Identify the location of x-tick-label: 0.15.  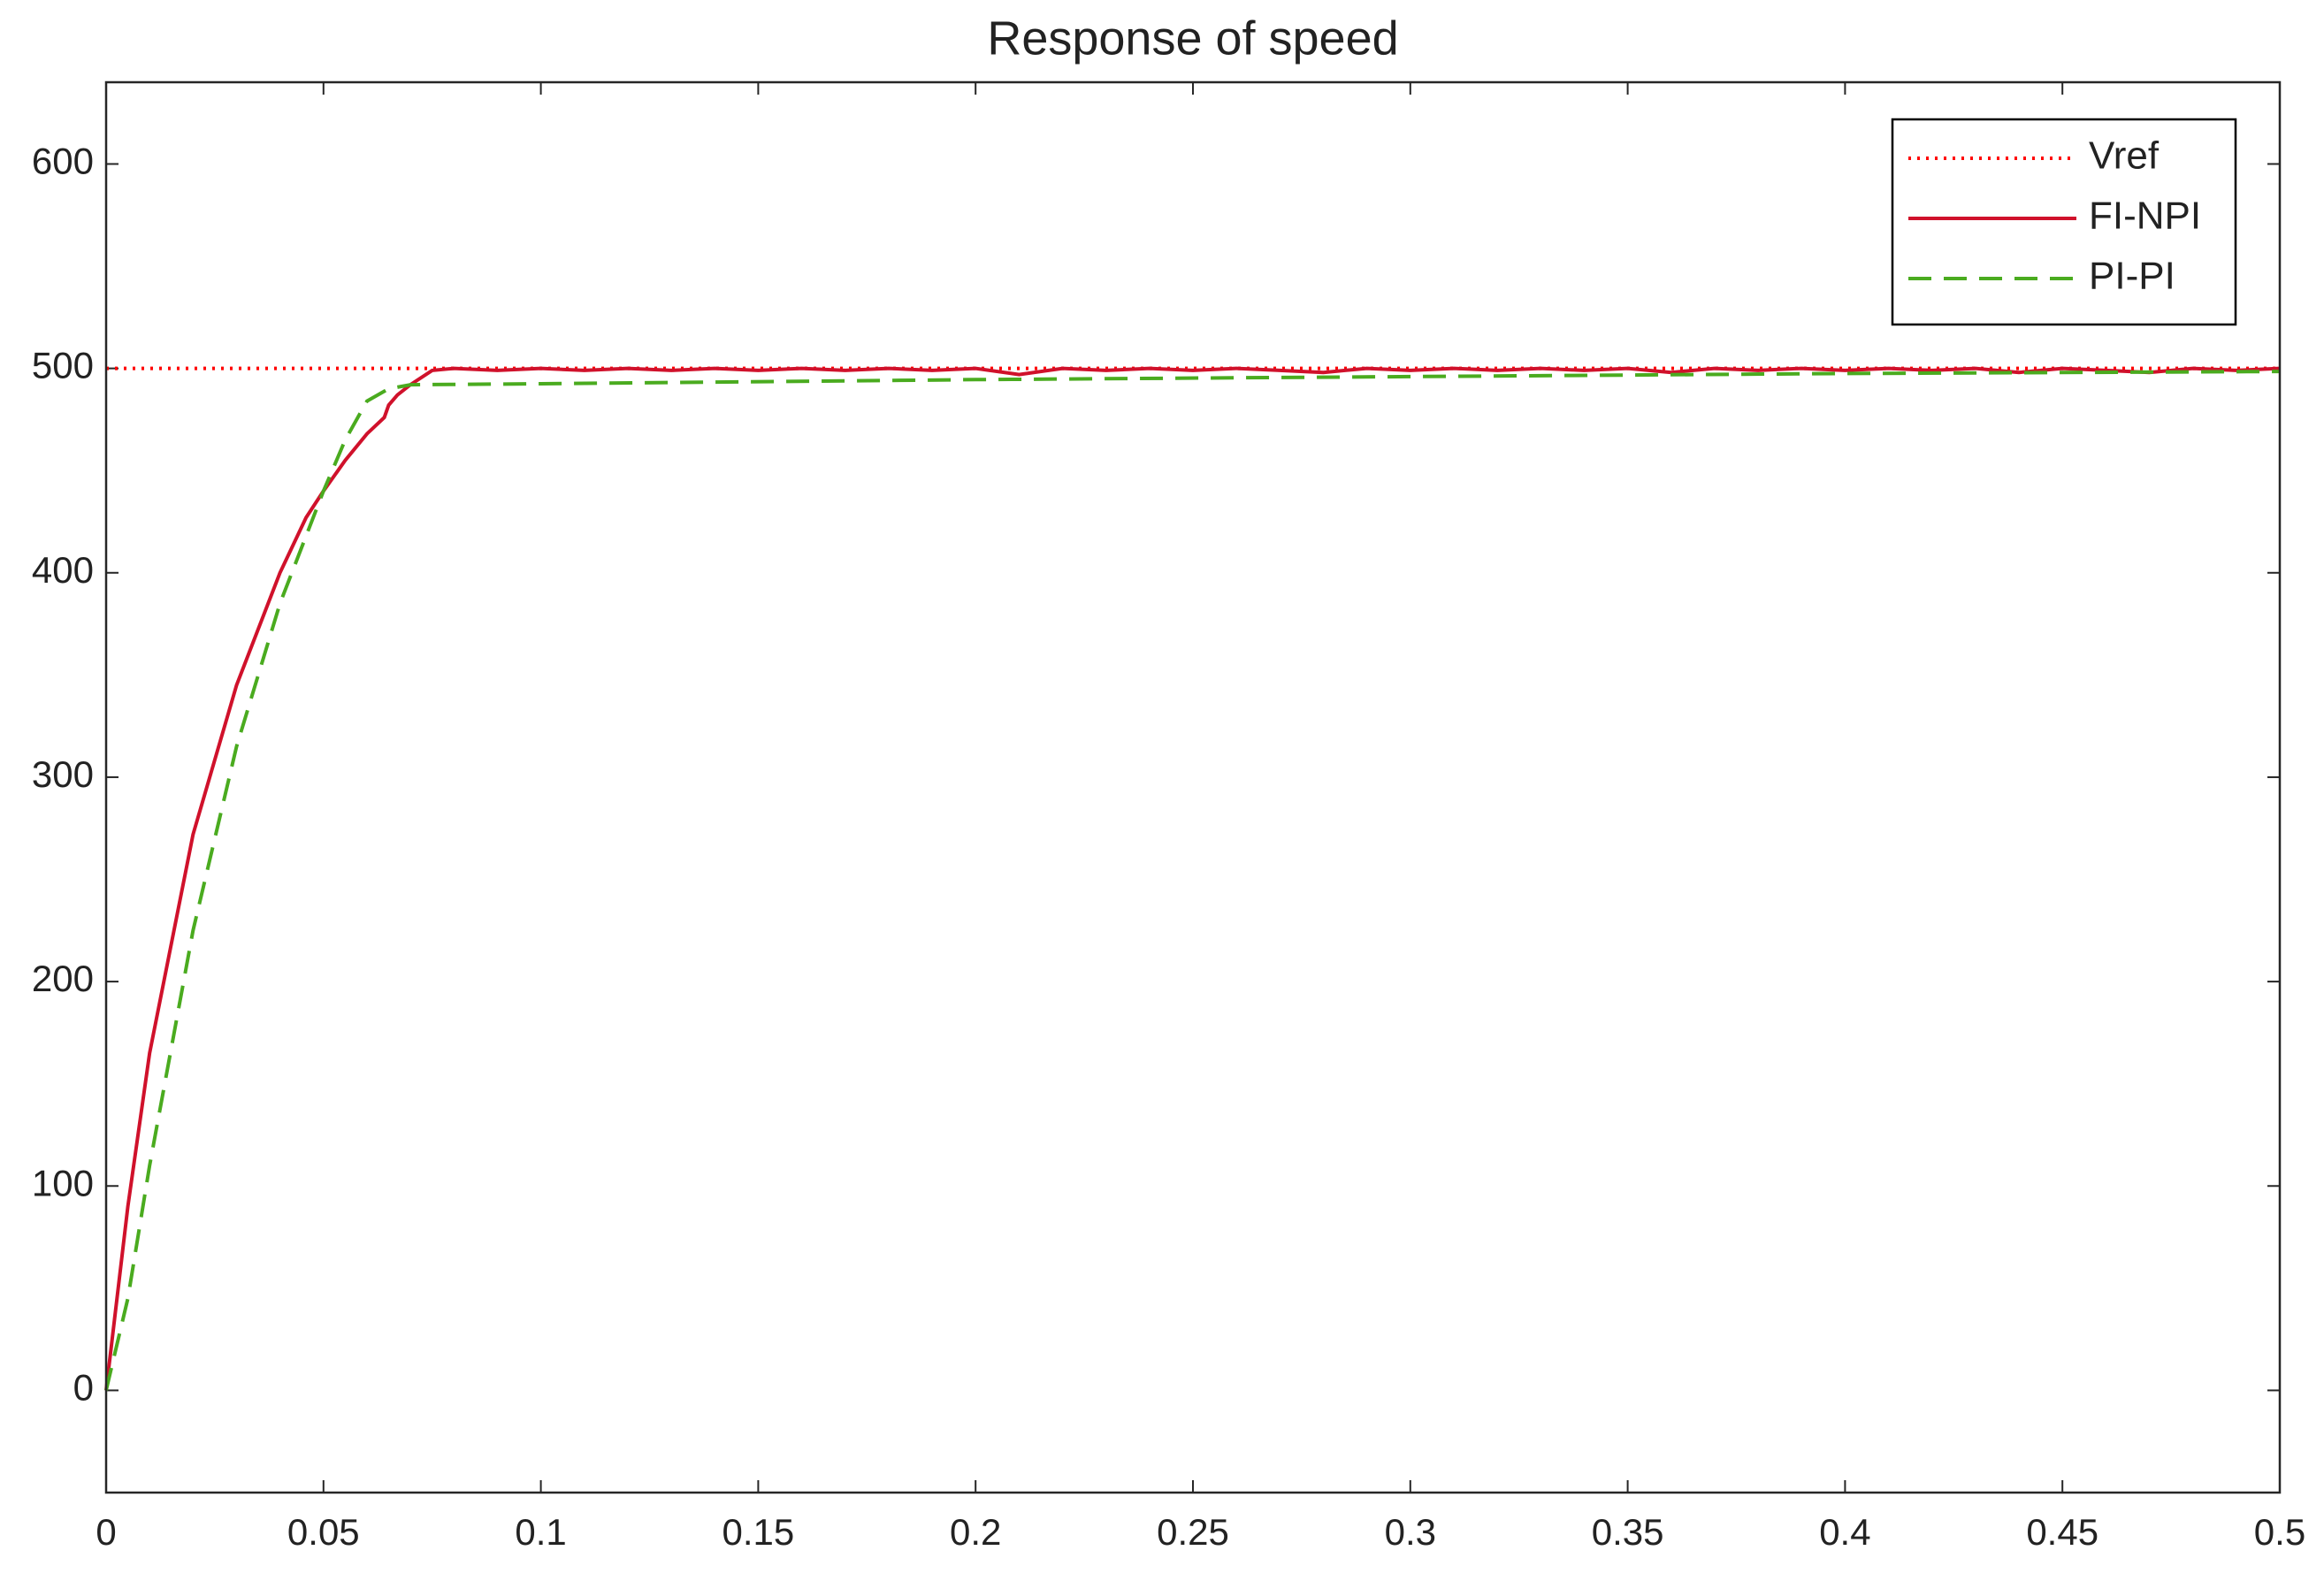
(758, 1532).